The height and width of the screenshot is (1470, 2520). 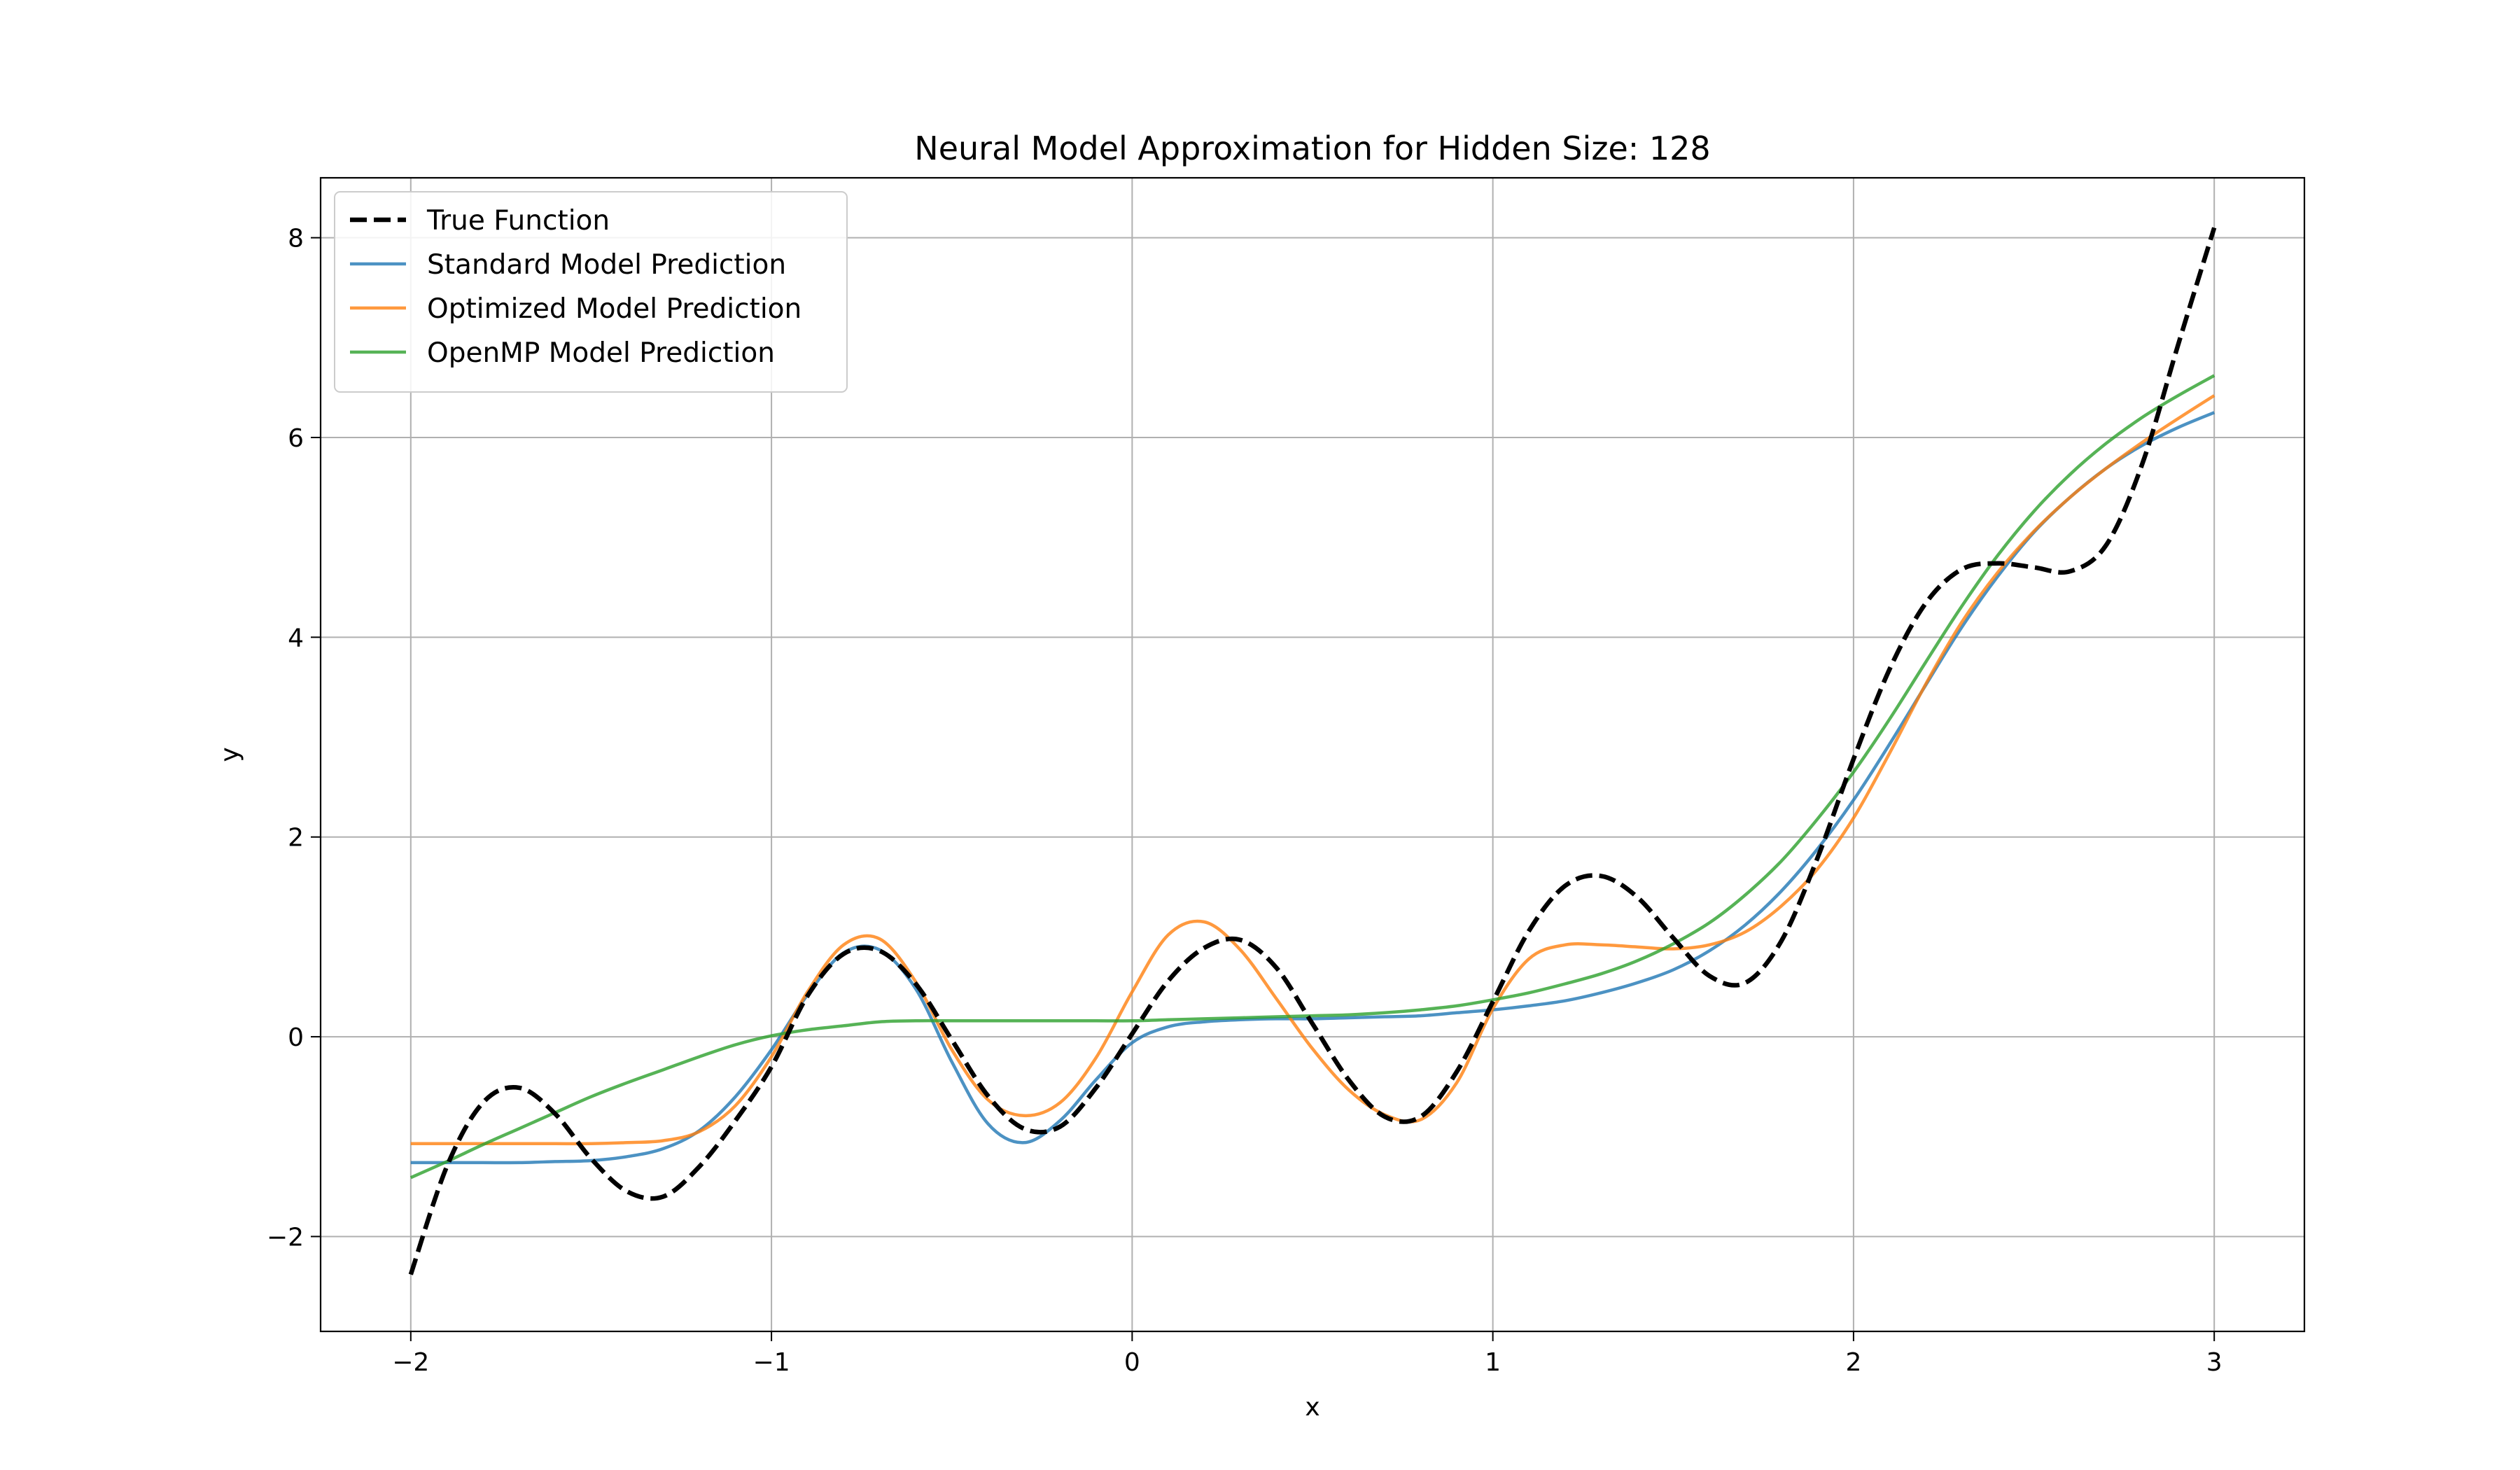 What do you see at coordinates (1312, 1407) in the screenshot?
I see `x-axis-label: x` at bounding box center [1312, 1407].